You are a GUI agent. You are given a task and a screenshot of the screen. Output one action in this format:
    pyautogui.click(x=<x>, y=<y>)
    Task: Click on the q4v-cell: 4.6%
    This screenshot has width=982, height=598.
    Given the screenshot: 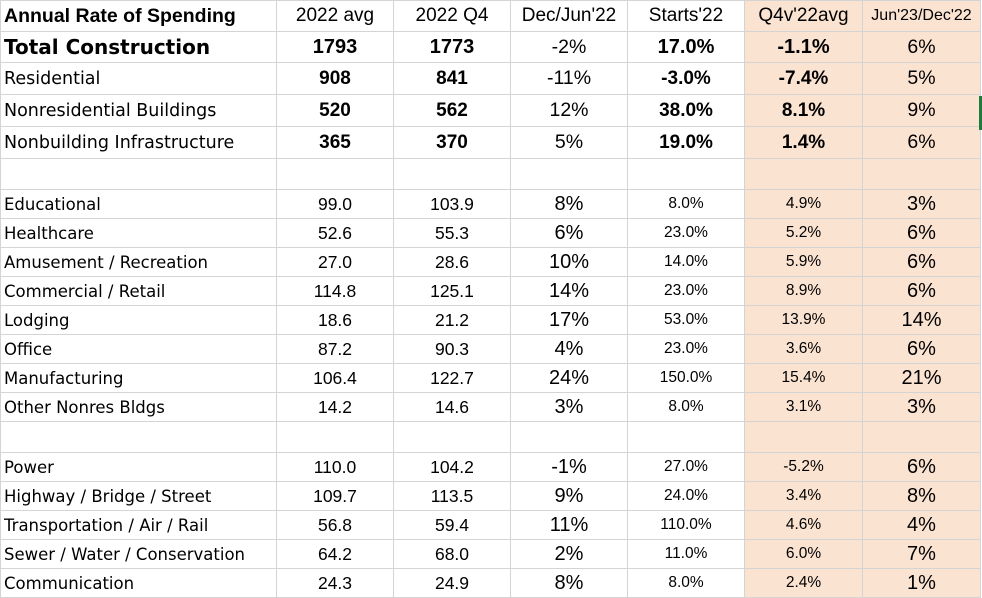 What is the action you would take?
    pyautogui.click(x=803, y=525)
    